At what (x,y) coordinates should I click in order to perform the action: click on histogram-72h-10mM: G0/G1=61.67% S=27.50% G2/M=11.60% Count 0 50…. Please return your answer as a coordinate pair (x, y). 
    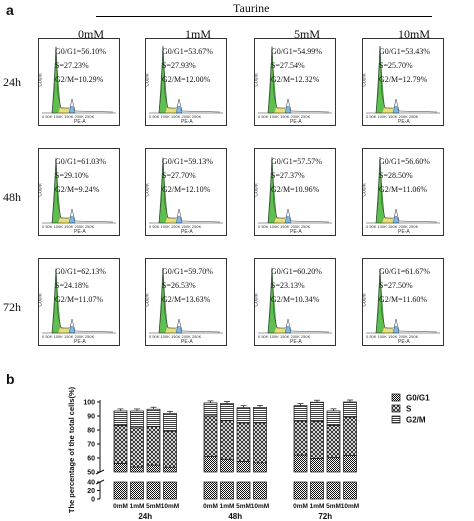
    Looking at the image, I should click on (403, 302).